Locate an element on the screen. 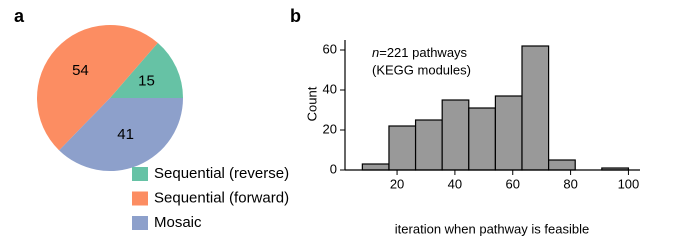 The height and width of the screenshot is (247, 700). annotation: n=221 pathways is located at coordinates (420, 52).